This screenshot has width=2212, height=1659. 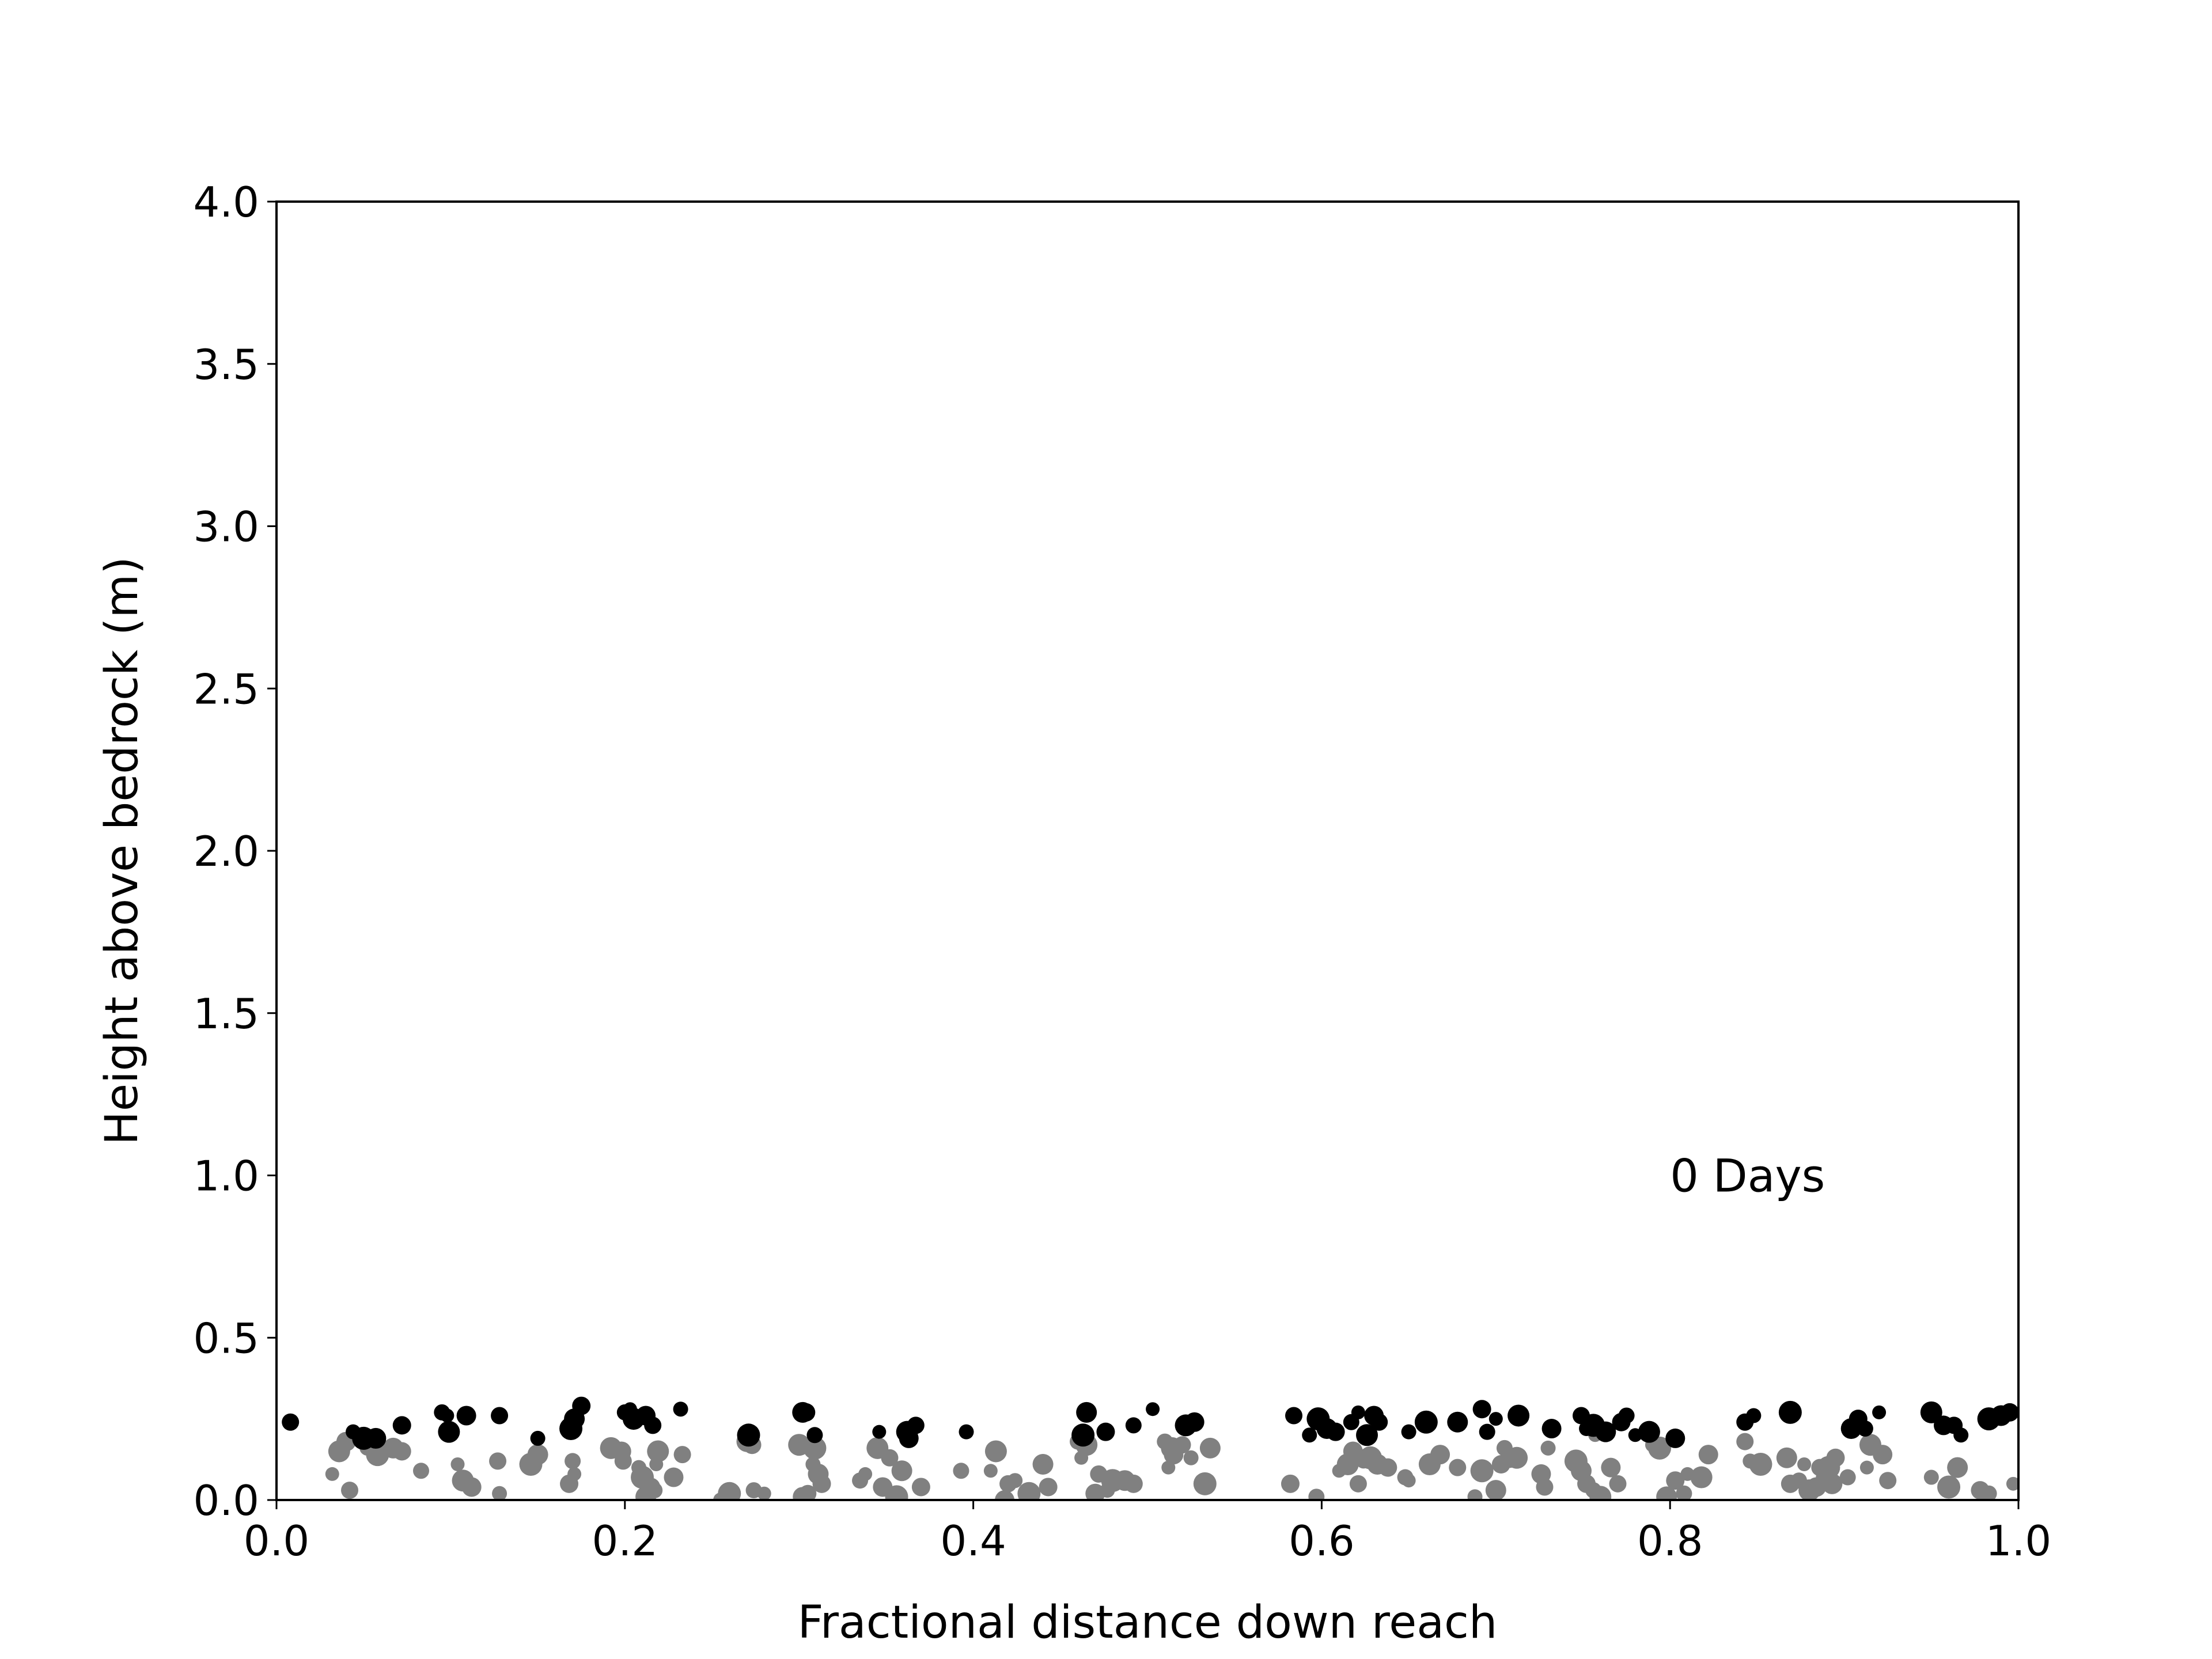 I want to click on x-tick-label: 0.8, so click(x=1670, y=1541).